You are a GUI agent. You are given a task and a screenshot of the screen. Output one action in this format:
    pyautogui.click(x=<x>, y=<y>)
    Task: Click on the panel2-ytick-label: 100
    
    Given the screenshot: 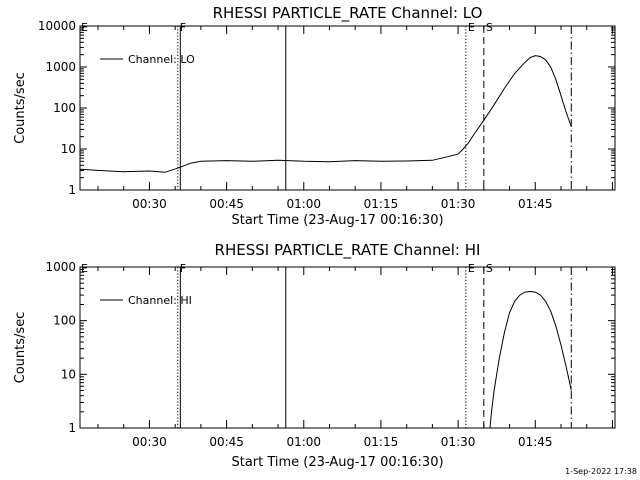 What is the action you would take?
    pyautogui.click(x=64, y=321)
    